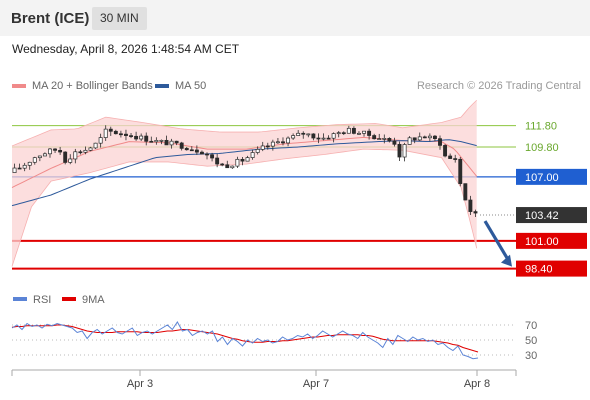 The image size is (590, 400). I want to click on timestamp: Wednesday, April 8, 2026 1:48:54 AM CET, so click(126, 49).